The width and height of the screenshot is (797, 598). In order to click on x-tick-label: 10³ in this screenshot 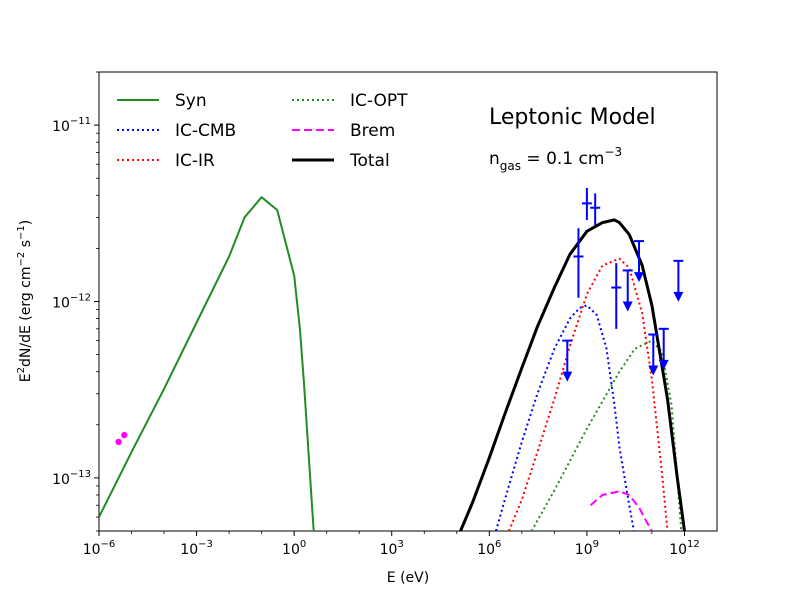, I will do `click(392, 548)`.